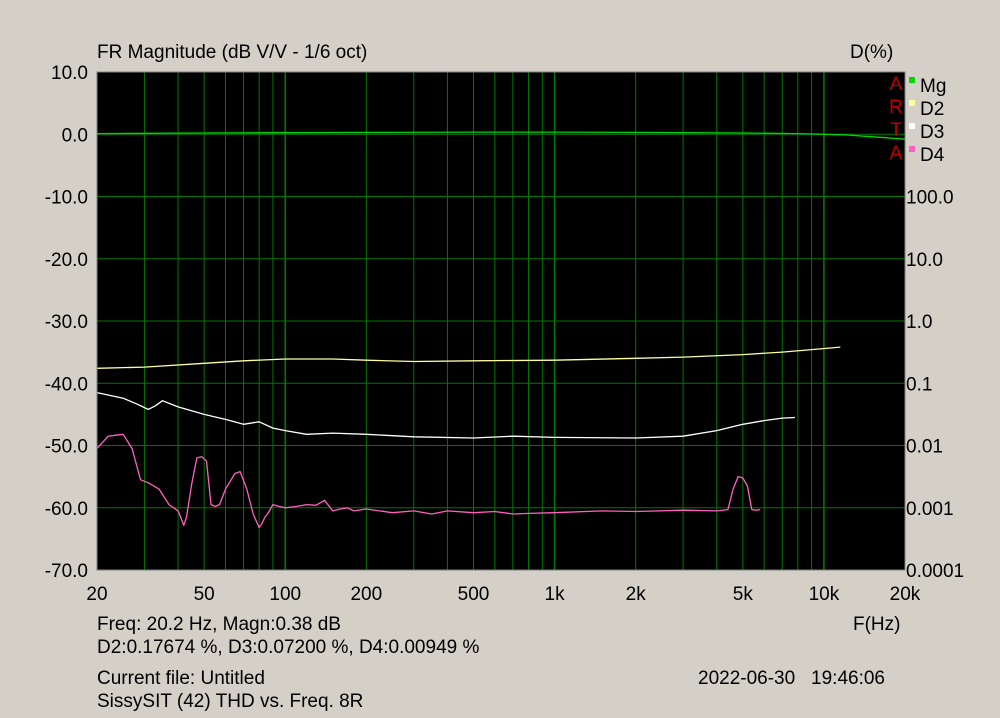 This screenshot has height=718, width=1000. I want to click on y-tick-label: -30.0, so click(66, 322).